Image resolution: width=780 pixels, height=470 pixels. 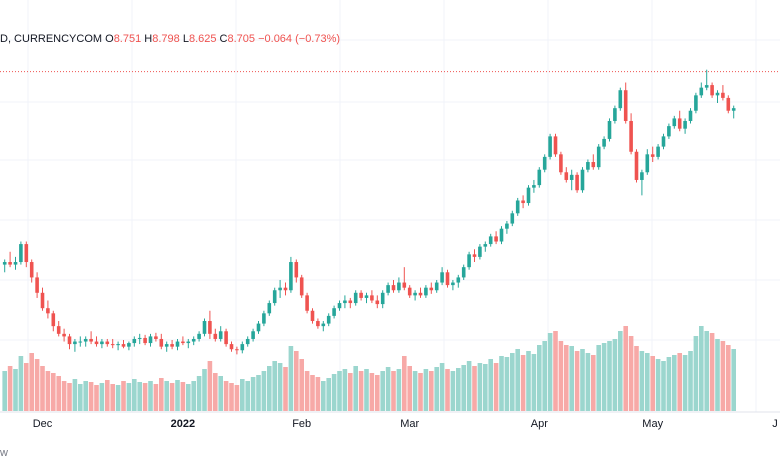 I want to click on high-key: H, so click(x=148, y=39).